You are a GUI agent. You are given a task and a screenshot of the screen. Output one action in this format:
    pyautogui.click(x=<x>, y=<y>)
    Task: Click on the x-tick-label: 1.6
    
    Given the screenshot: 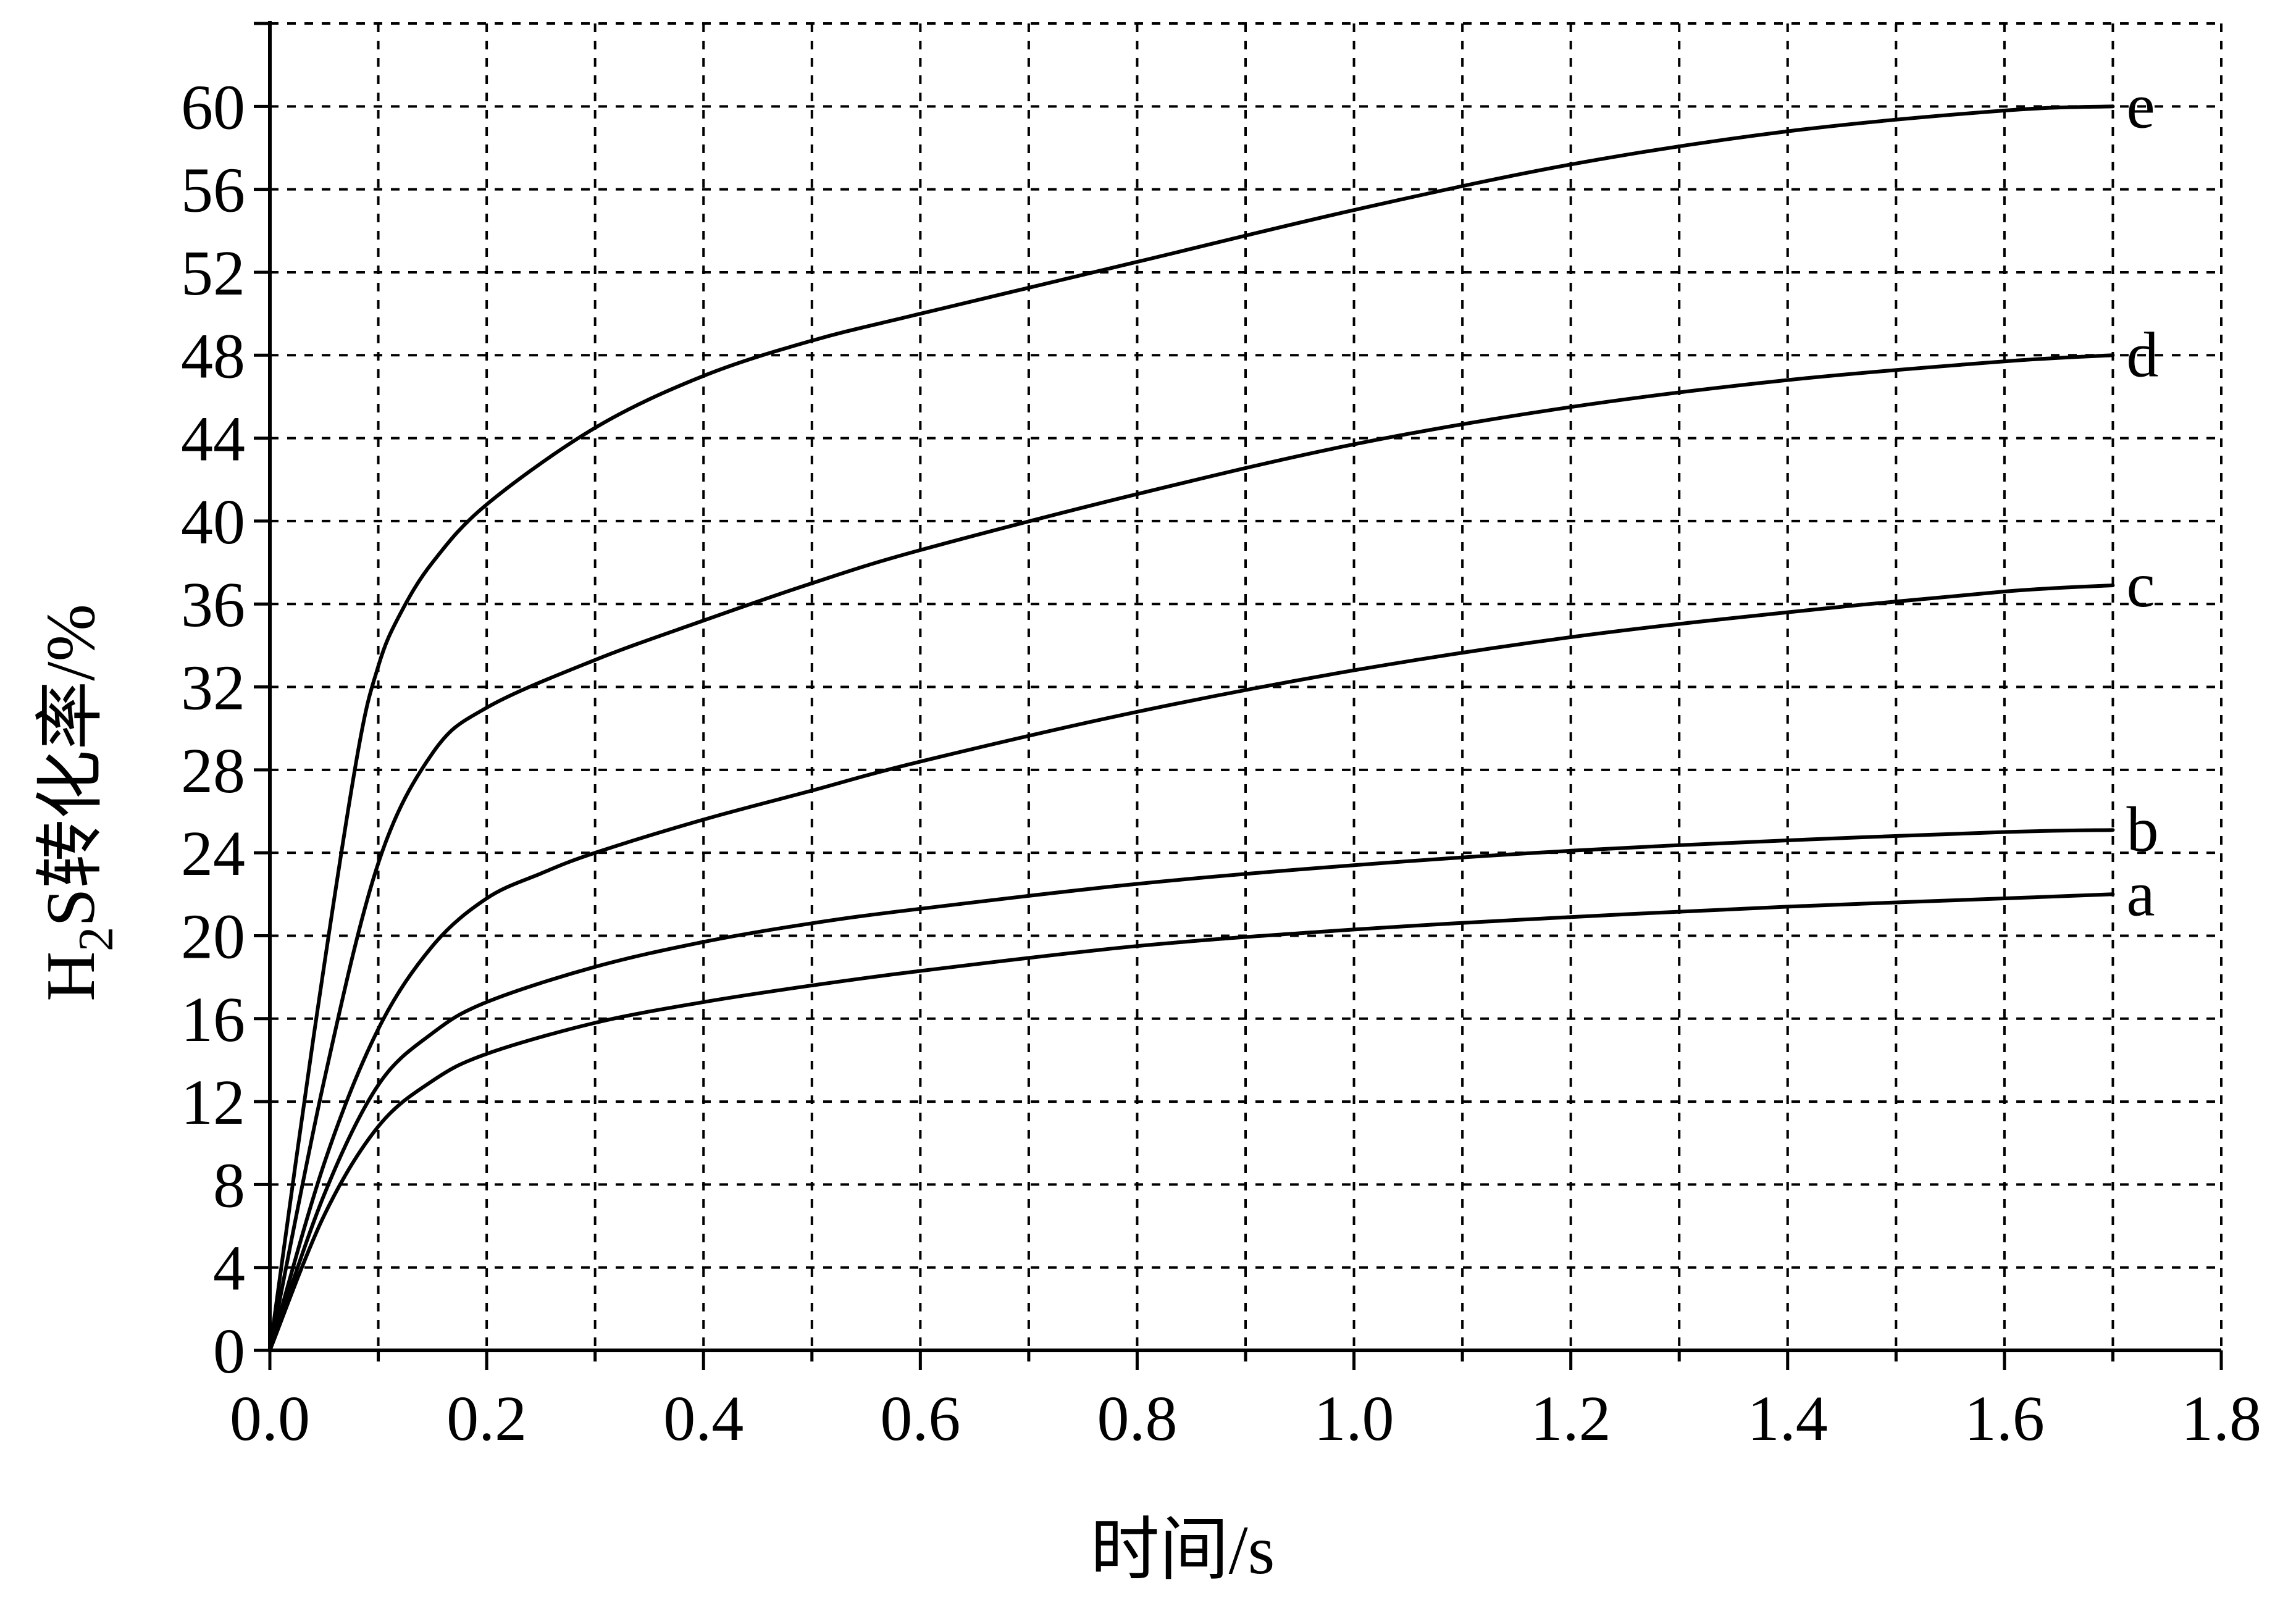 What is the action you would take?
    pyautogui.click(x=2005, y=1418)
    